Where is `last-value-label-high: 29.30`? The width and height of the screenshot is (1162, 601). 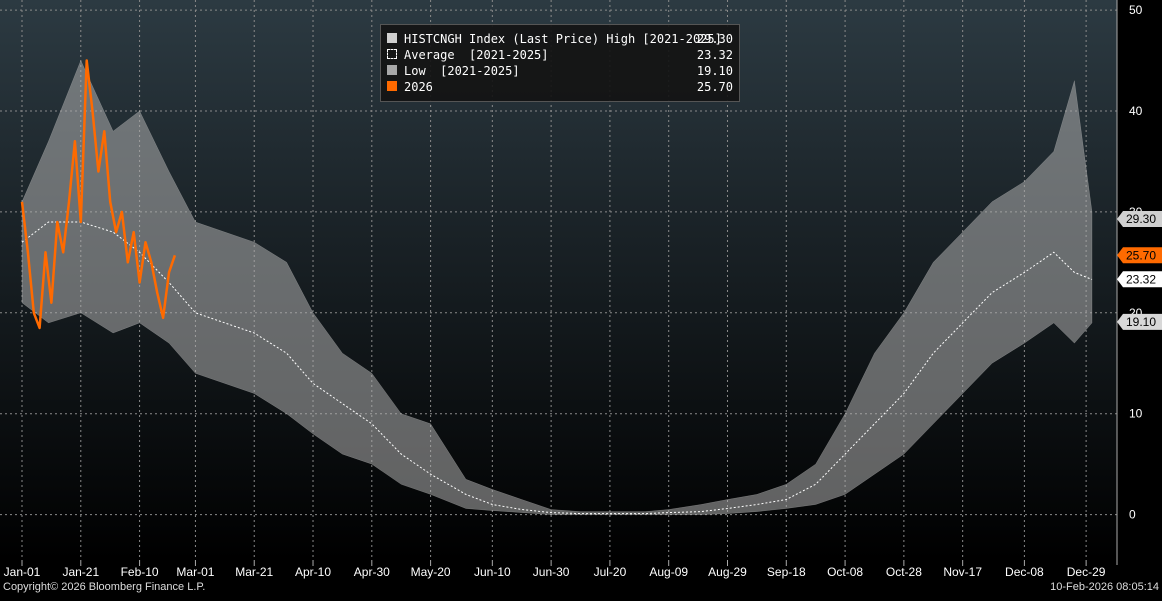
last-value-label-high: 29.30 is located at coordinates (1139, 218).